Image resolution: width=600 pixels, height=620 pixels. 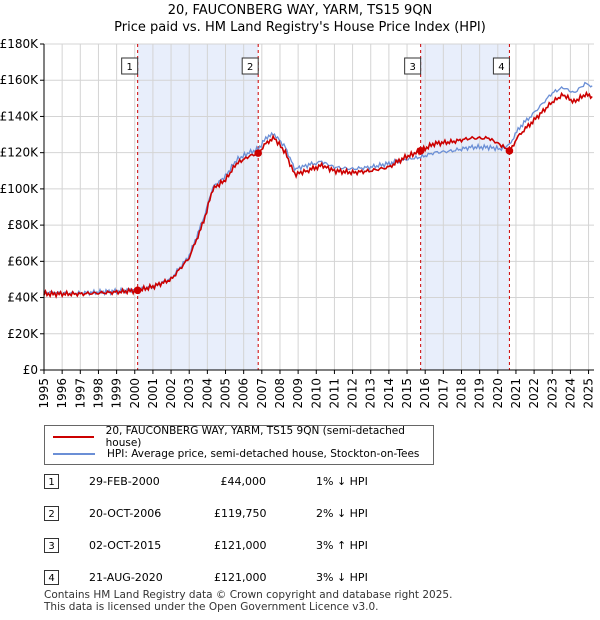 I want to click on x-tick-label: 2024, so click(x=570, y=393).